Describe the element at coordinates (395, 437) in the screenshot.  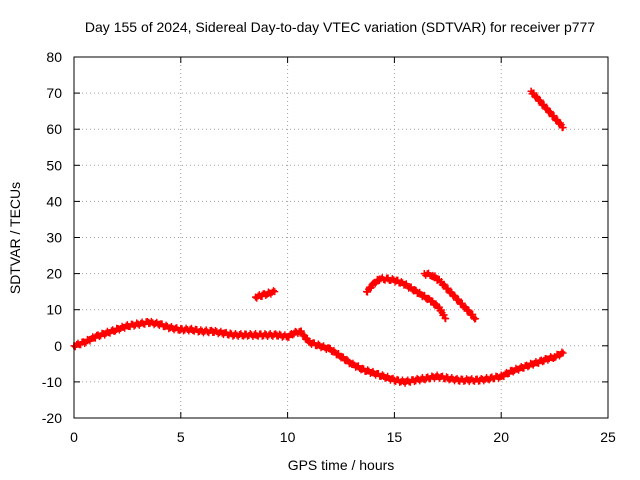
I see `x-tick-label: 15` at that location.